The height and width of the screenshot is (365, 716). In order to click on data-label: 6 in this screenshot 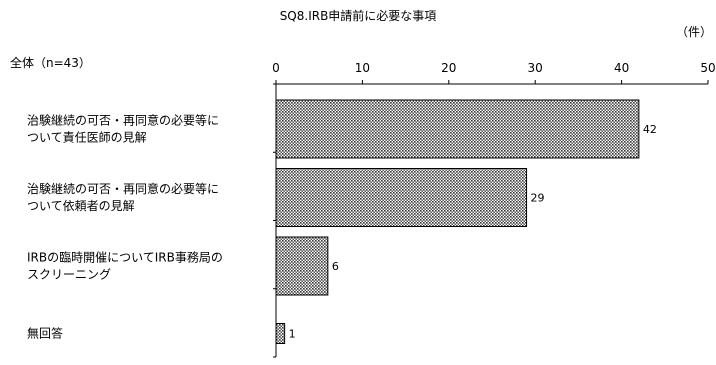, I will do `click(335, 266)`.